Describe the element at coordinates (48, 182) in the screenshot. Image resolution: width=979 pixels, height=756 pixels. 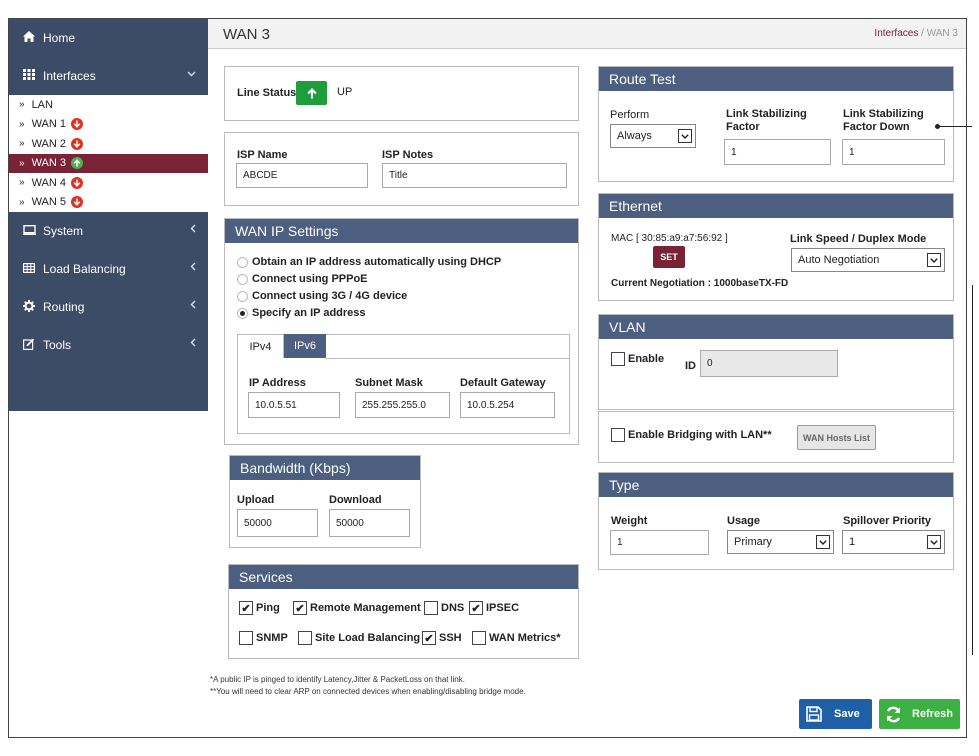
I see `sidebar-item-label: WAN 4` at that location.